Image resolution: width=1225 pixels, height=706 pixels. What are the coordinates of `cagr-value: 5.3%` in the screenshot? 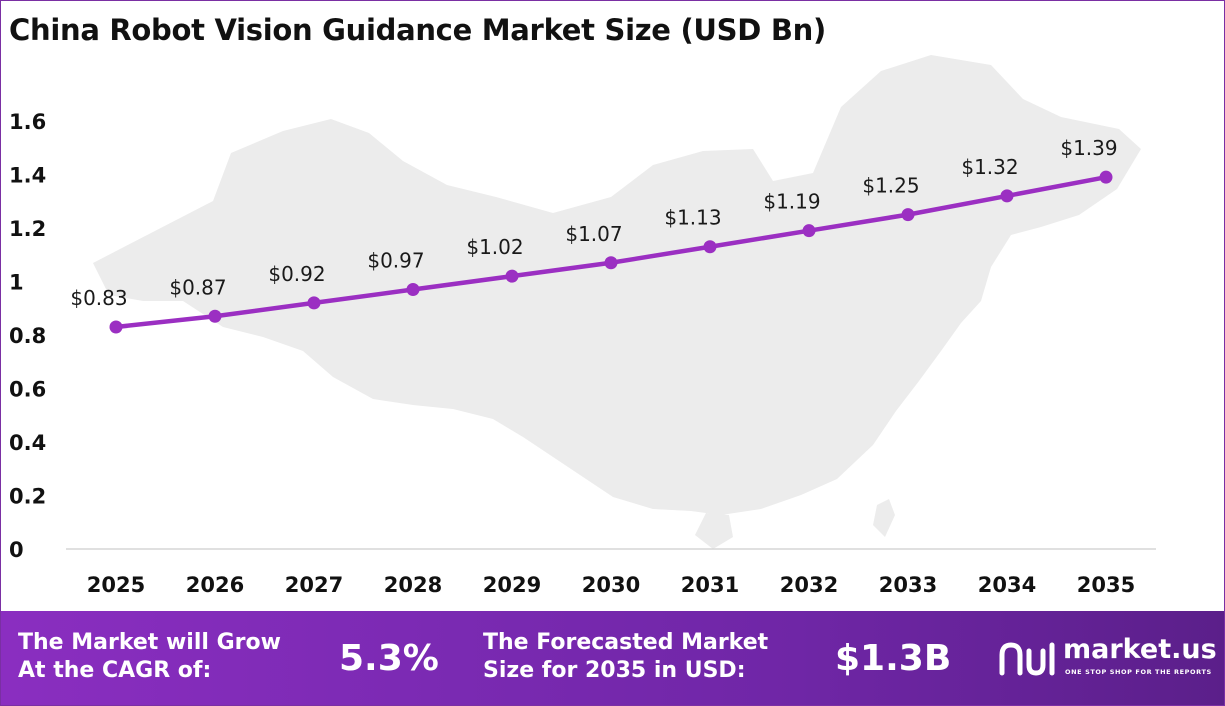 It's located at (389, 658).